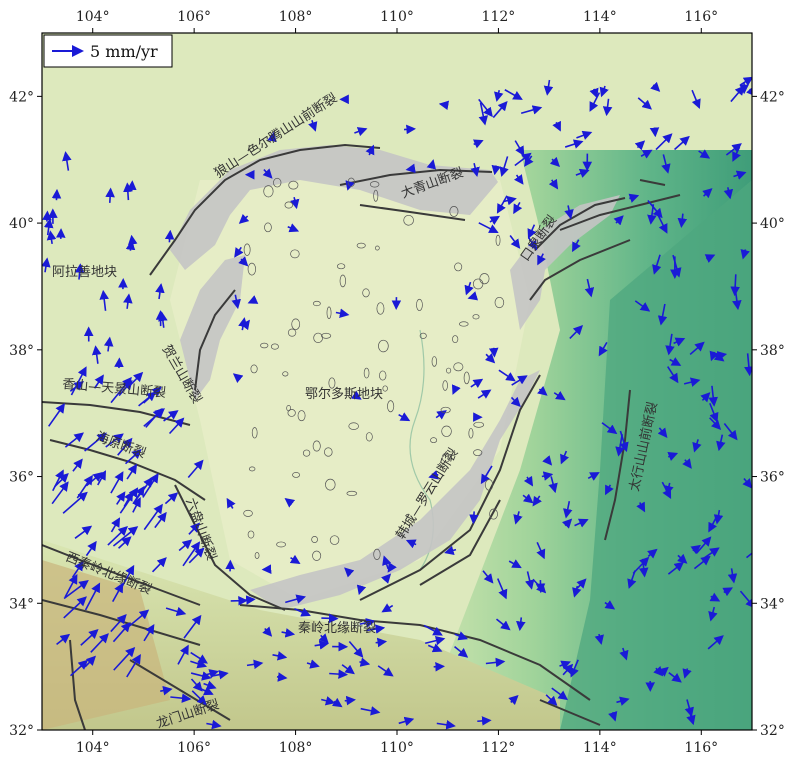 Image resolution: width=800 pixels, height=773 pixels. Describe the element at coordinates (772, 478) in the screenshot. I see `lat-tick-label: 36°` at that location.